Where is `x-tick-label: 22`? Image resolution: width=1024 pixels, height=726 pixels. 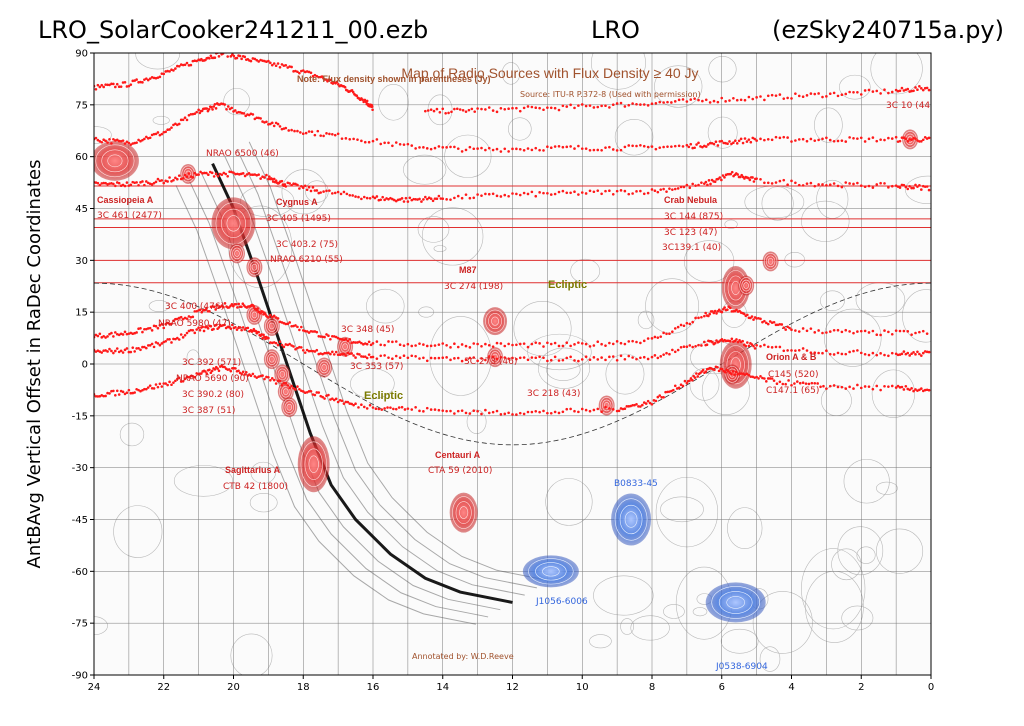 x-tick-label: 22 is located at coordinates (163, 687).